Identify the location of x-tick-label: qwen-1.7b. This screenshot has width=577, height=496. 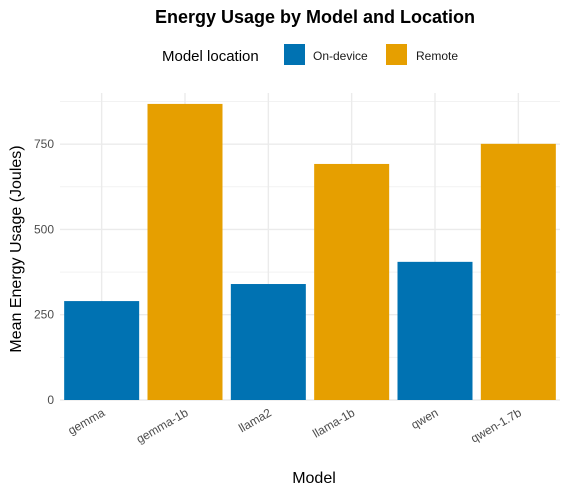
(496, 425).